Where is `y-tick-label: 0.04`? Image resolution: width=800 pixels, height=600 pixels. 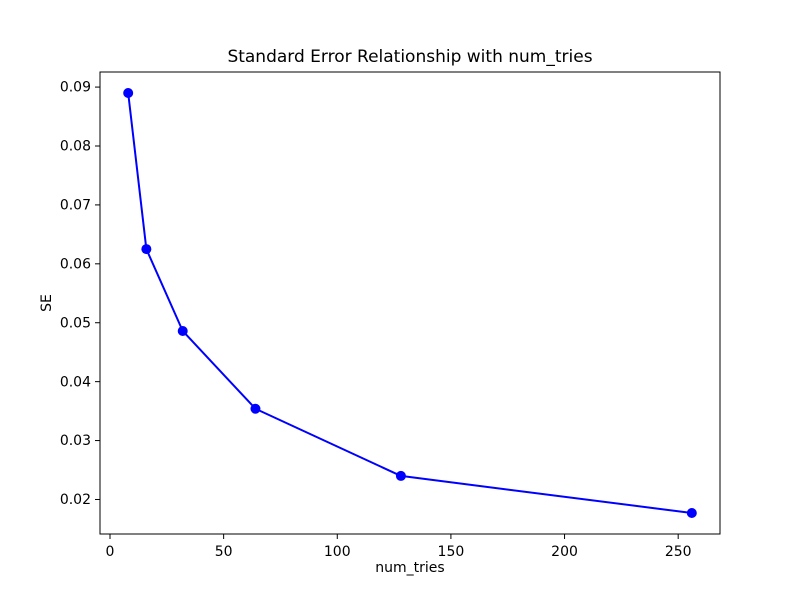 y-tick-label: 0.04 is located at coordinates (75, 382).